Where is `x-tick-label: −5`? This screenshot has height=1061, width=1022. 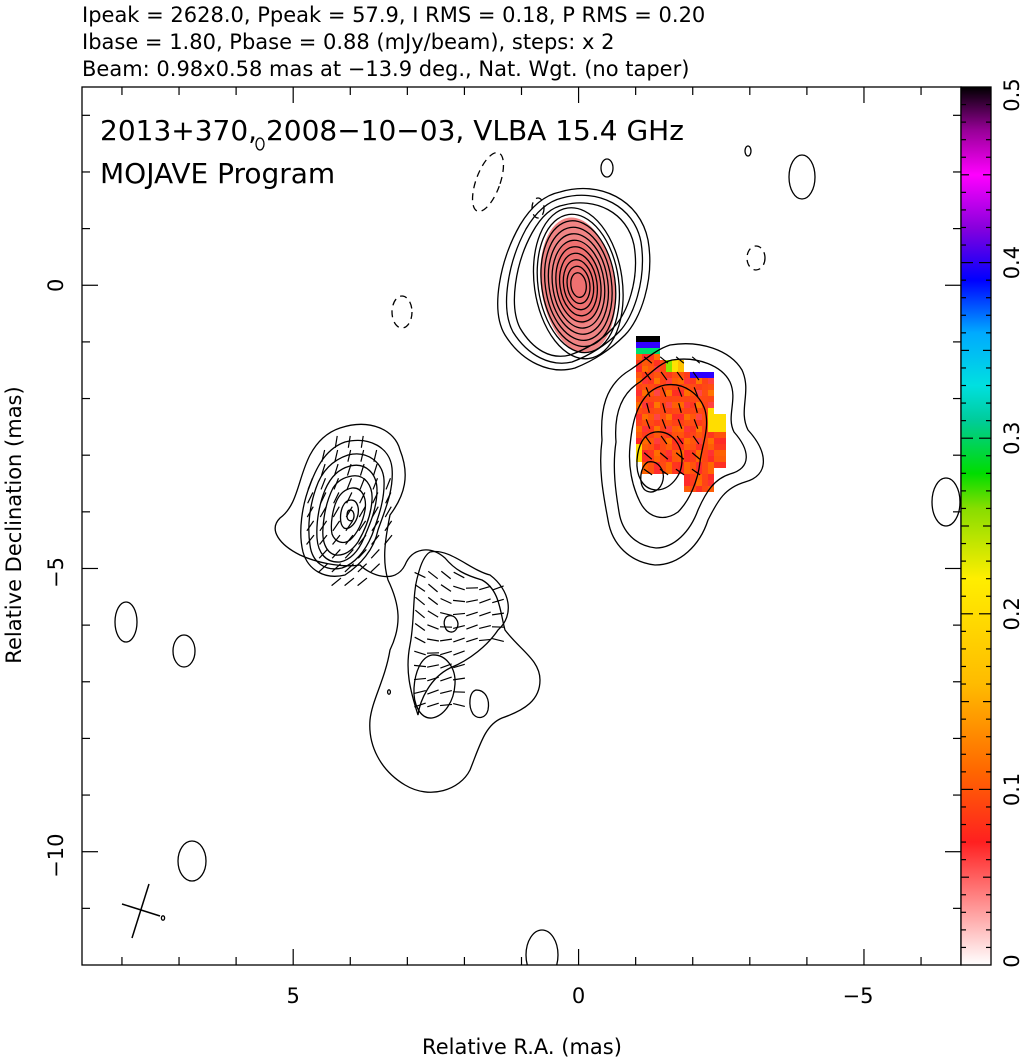 x-tick-label: −5 is located at coordinates (857, 996).